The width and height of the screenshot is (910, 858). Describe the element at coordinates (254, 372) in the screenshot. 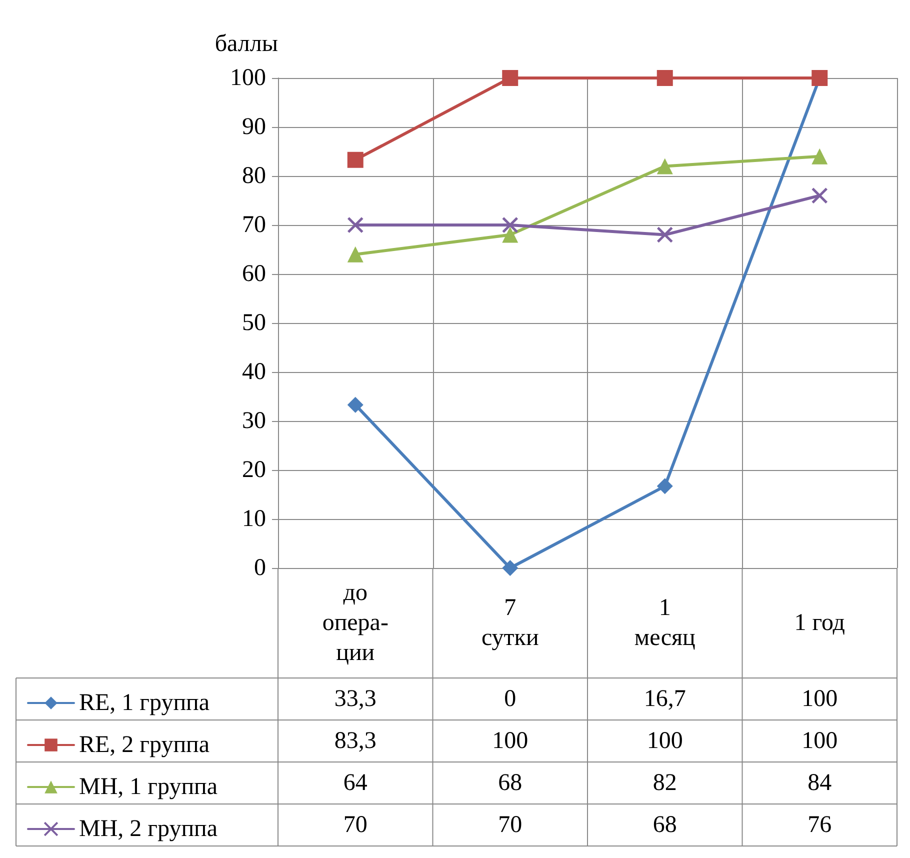

I see `y-tick-label: 40` at that location.